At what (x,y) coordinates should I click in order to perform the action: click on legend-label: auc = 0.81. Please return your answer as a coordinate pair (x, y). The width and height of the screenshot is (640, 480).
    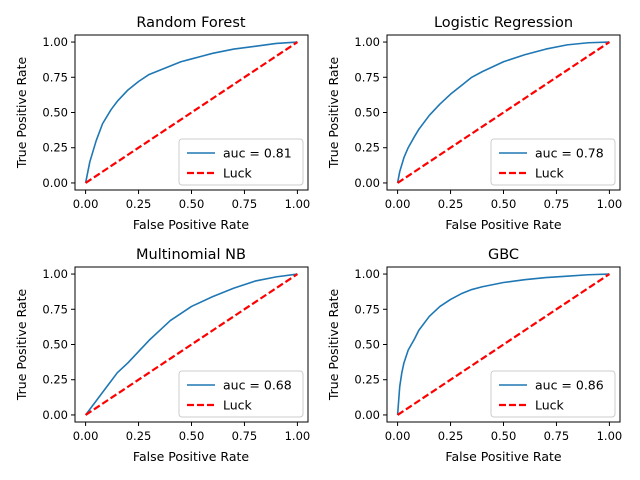
    Looking at the image, I should click on (257, 153).